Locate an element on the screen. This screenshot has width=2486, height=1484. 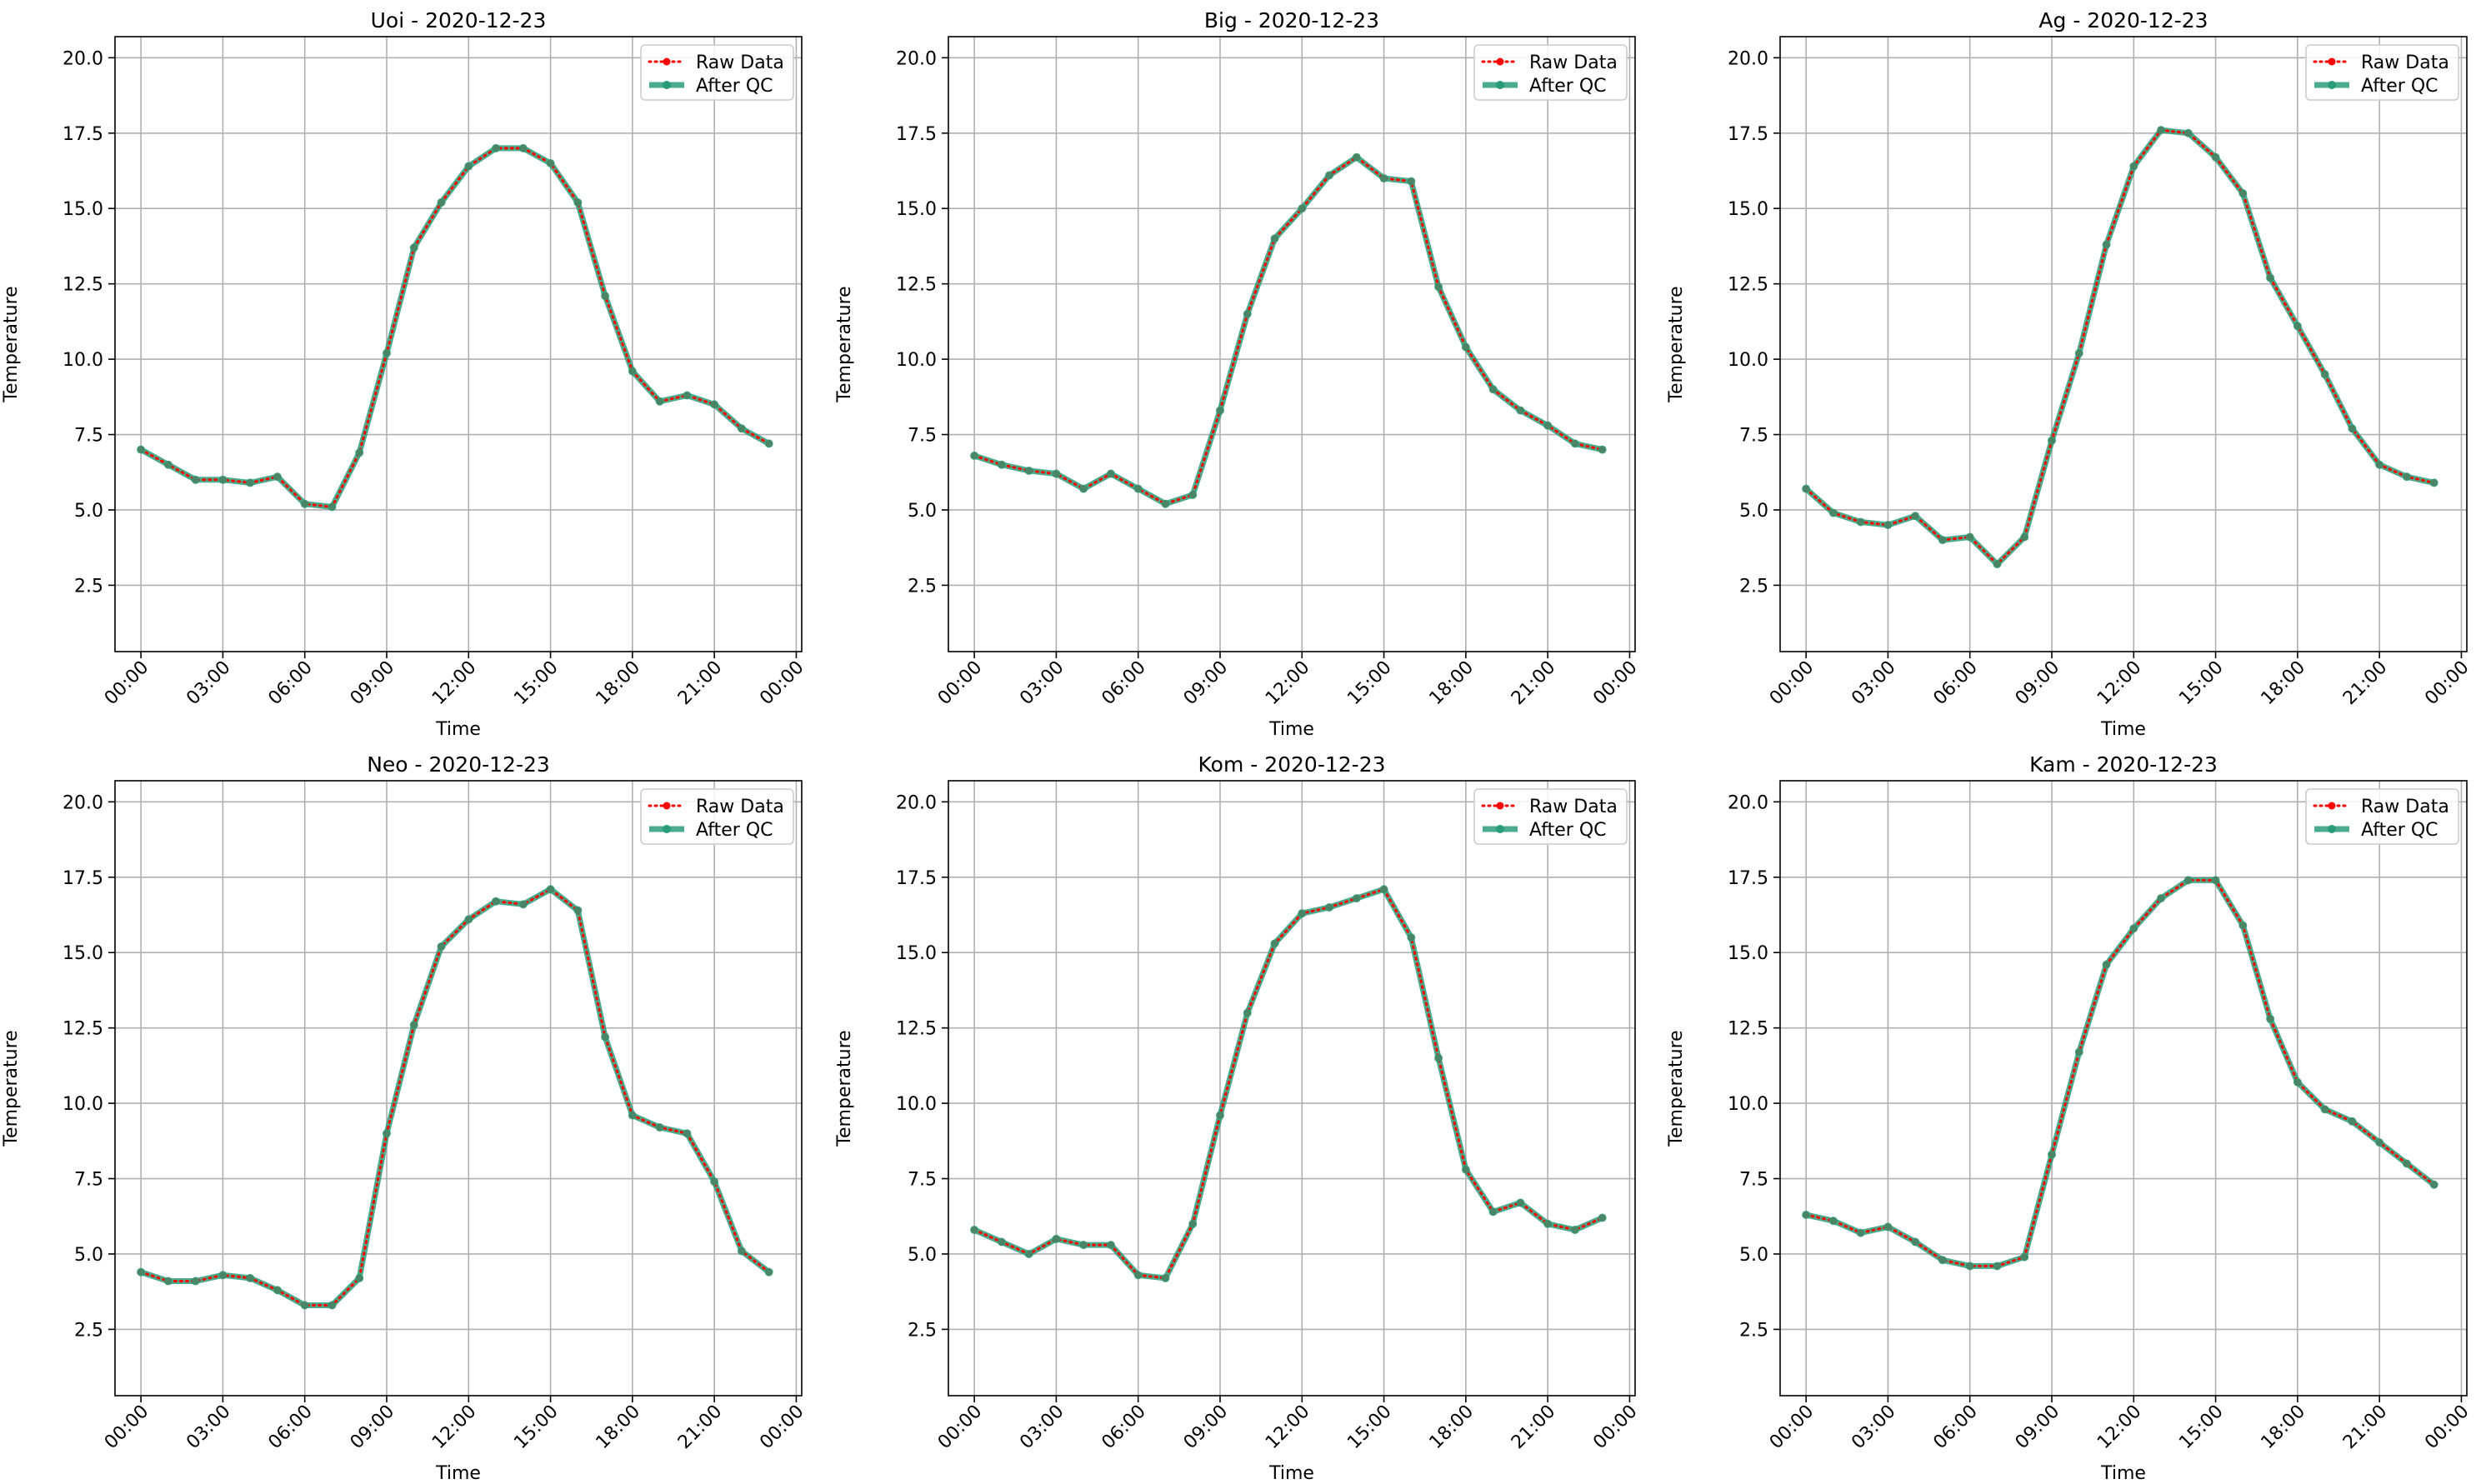
subplot-title: Kam - 2020-12-23 is located at coordinates (2123, 764).